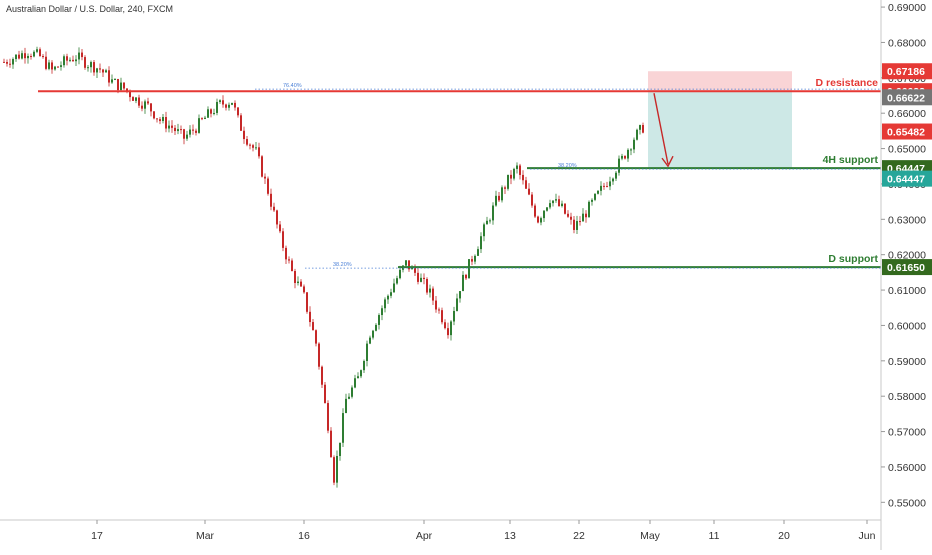 Image resolution: width=932 pixels, height=555 pixels. What do you see at coordinates (667, 161) in the screenshot?
I see `projection-arrowhead` at bounding box center [667, 161].